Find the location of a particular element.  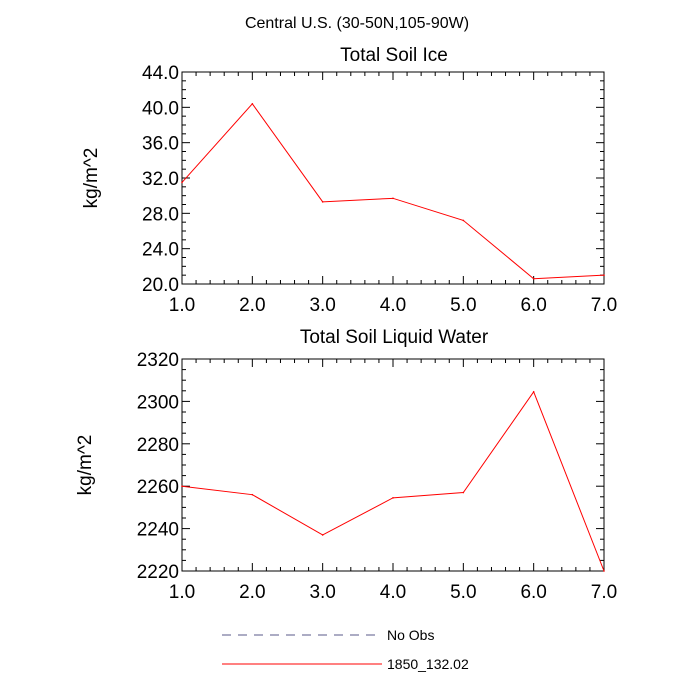

panel-1-ylabel: kg/m^2 is located at coordinates (91, 178).